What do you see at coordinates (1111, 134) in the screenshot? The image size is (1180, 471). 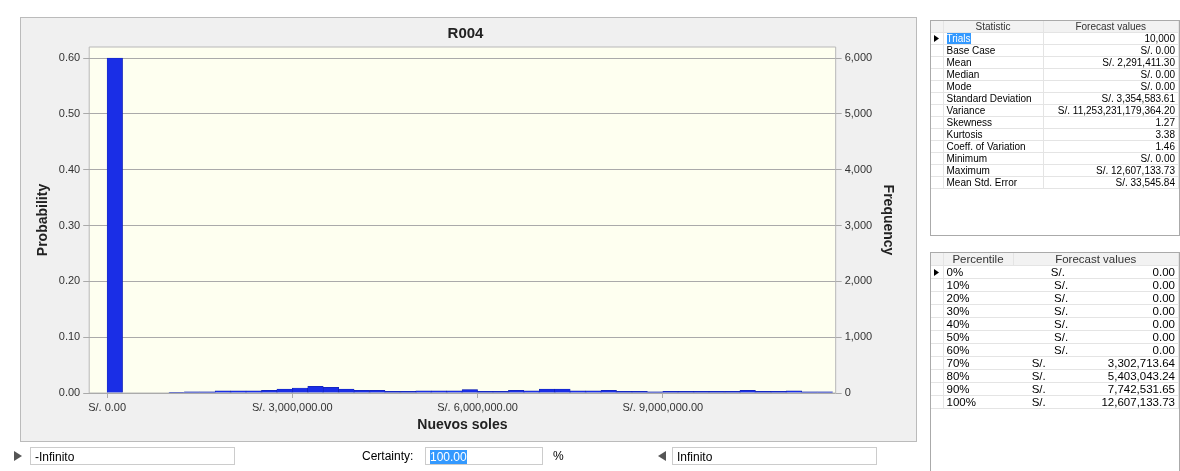 I see `text: 3.38` at bounding box center [1111, 134].